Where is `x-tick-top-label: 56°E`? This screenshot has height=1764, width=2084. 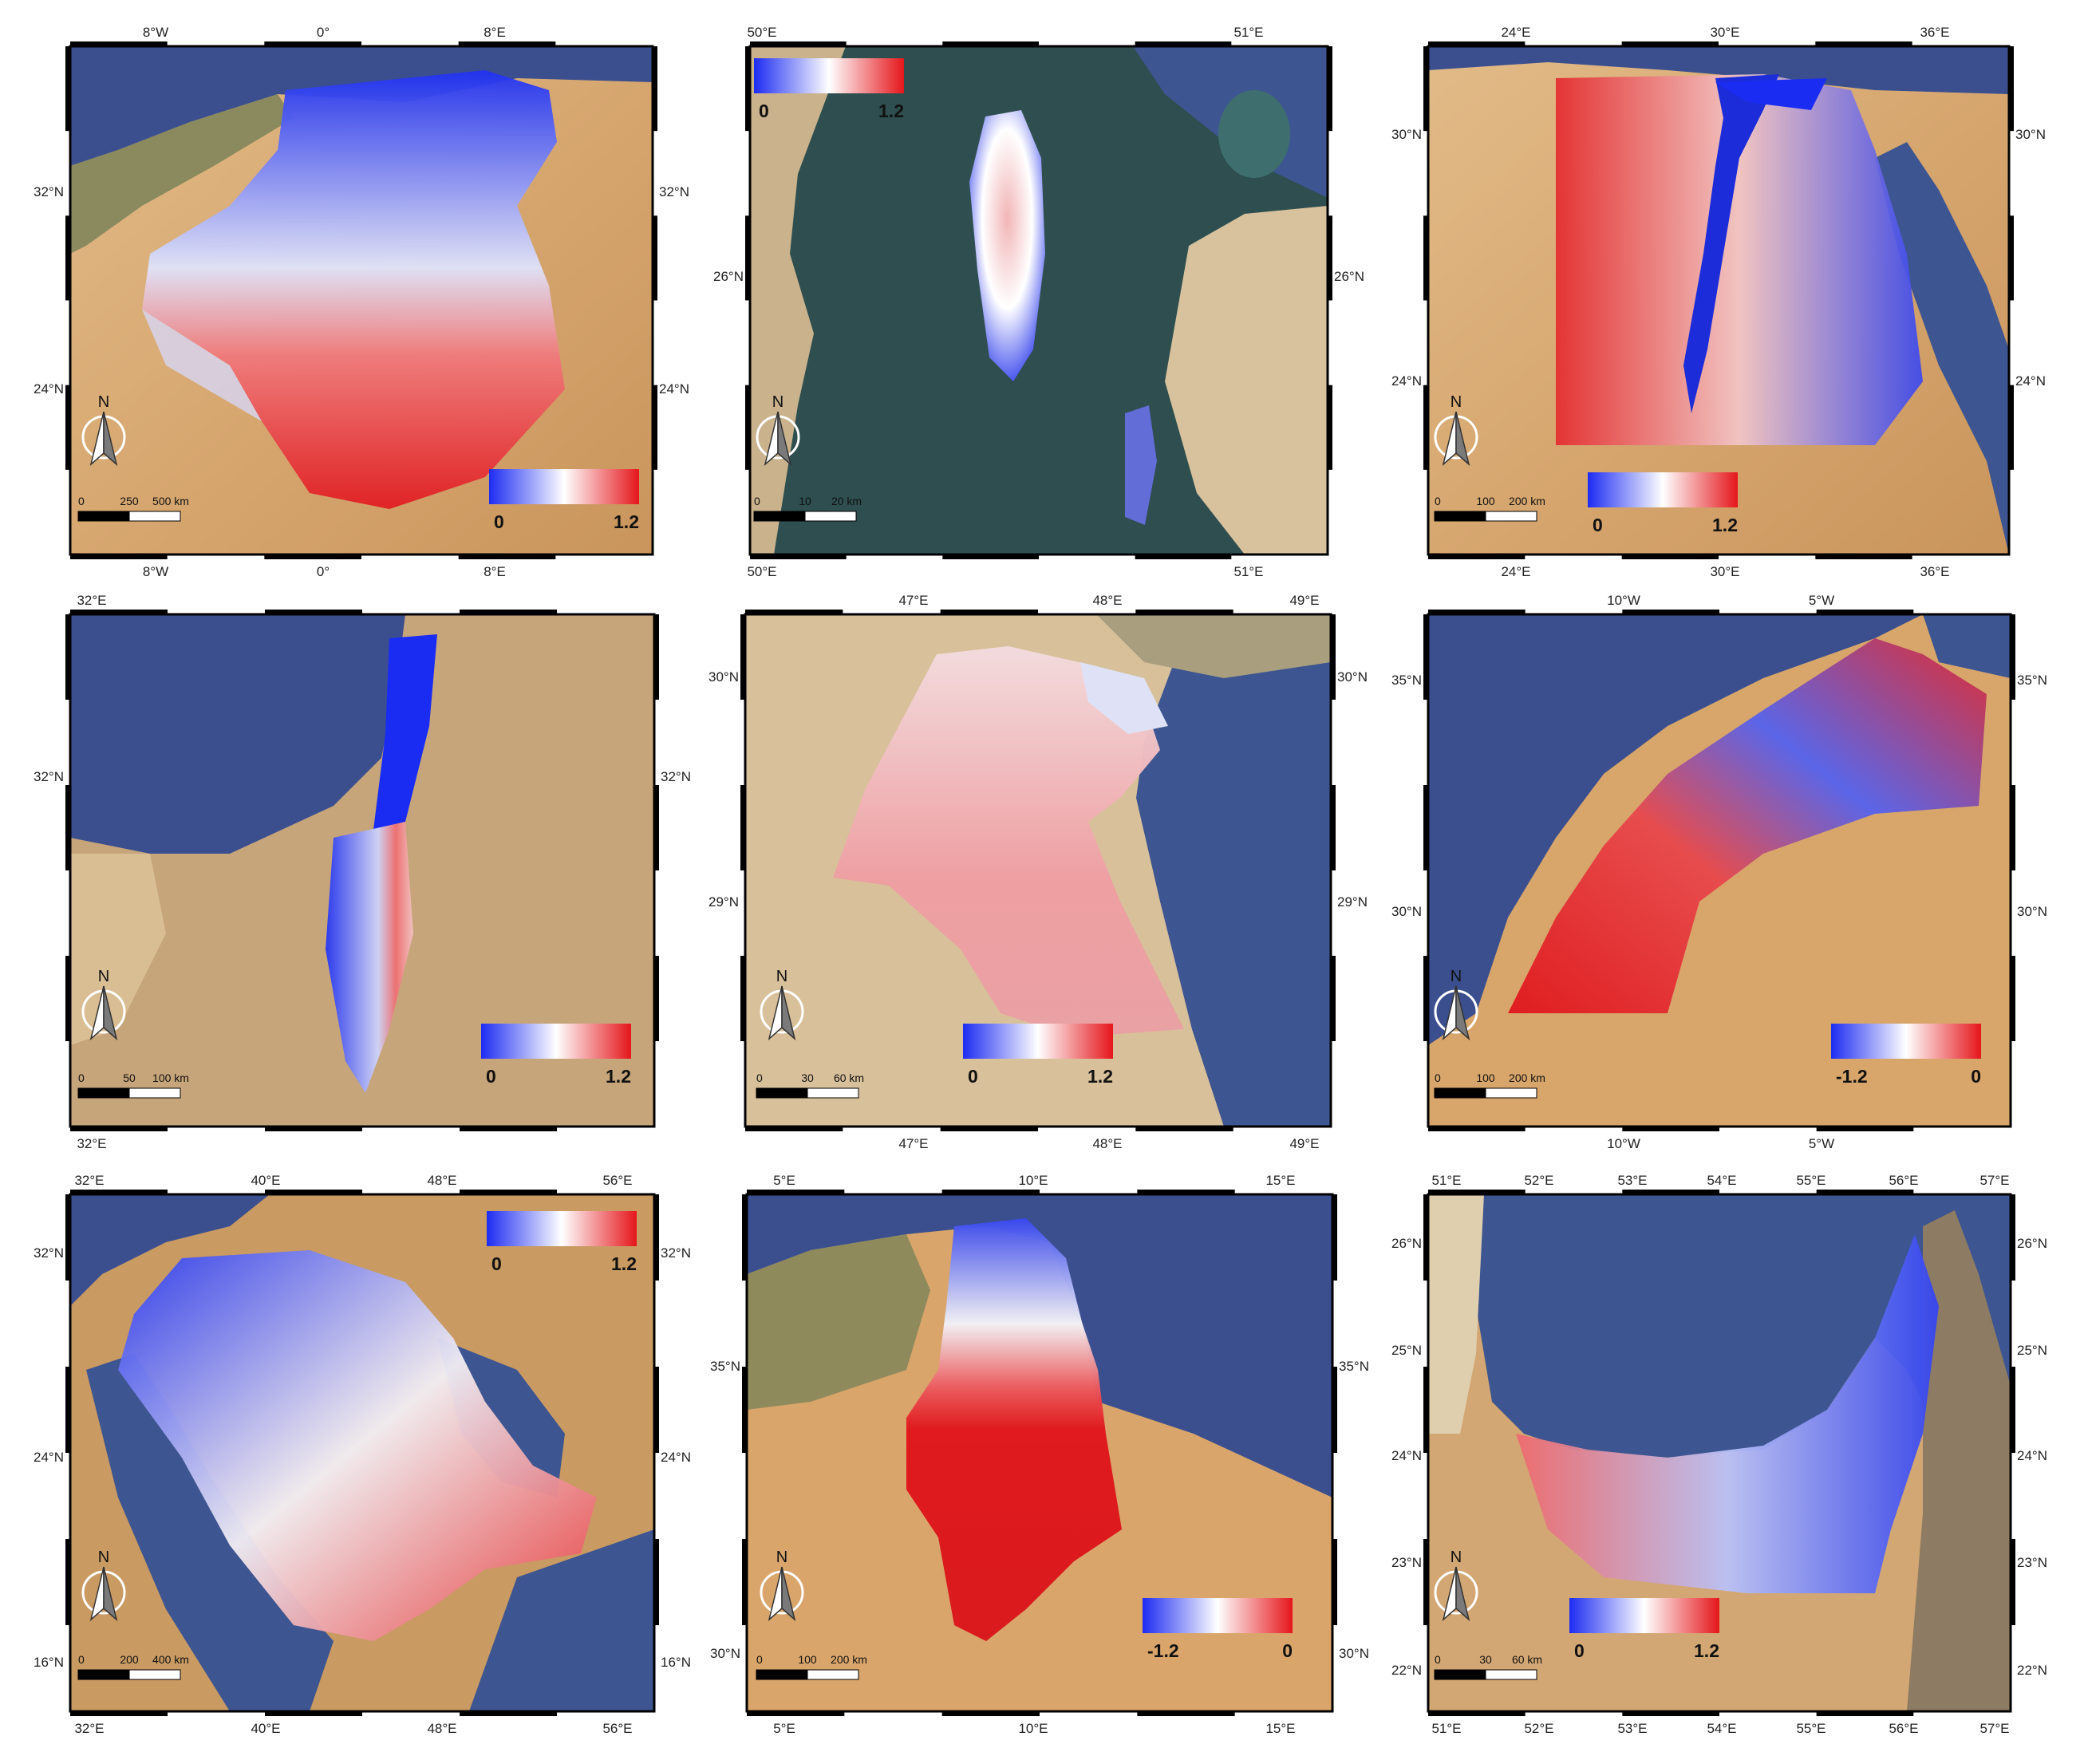 x-tick-top-label: 56°E is located at coordinates (1903, 1180).